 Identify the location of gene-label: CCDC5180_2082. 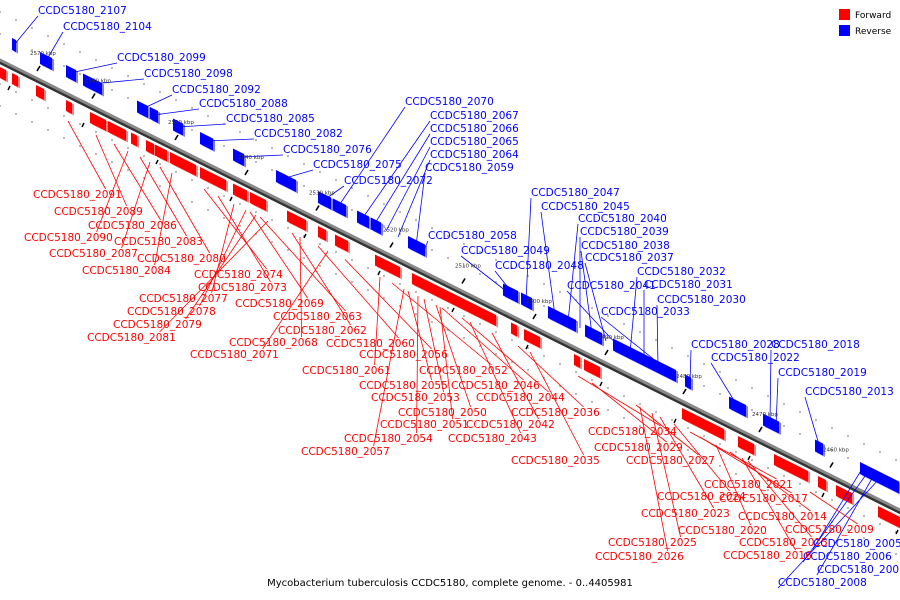
(298, 134).